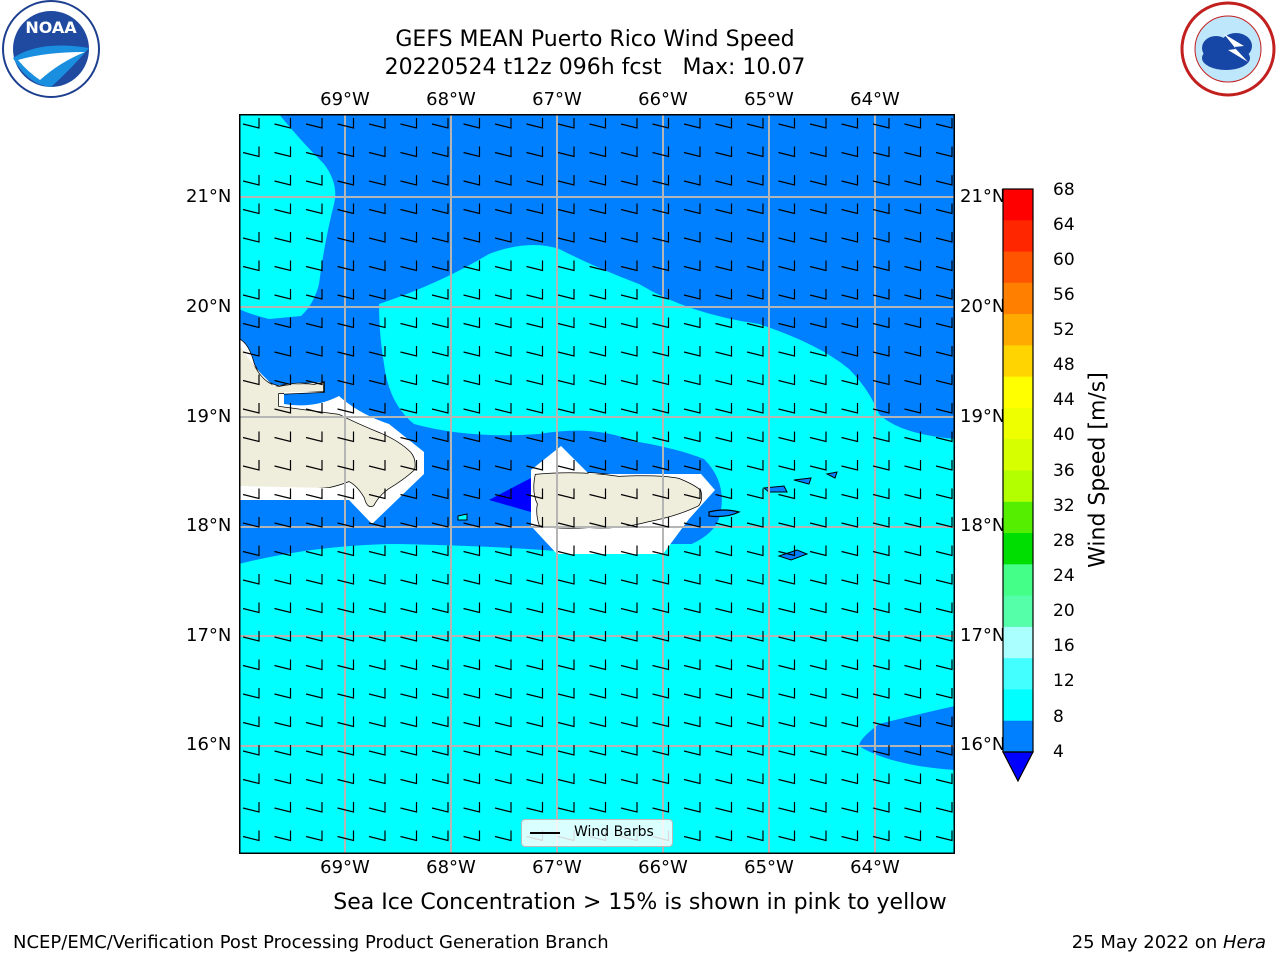 The width and height of the screenshot is (1280, 960). What do you see at coordinates (557, 99) in the screenshot?
I see `lon-label-top: 67°W` at bounding box center [557, 99].